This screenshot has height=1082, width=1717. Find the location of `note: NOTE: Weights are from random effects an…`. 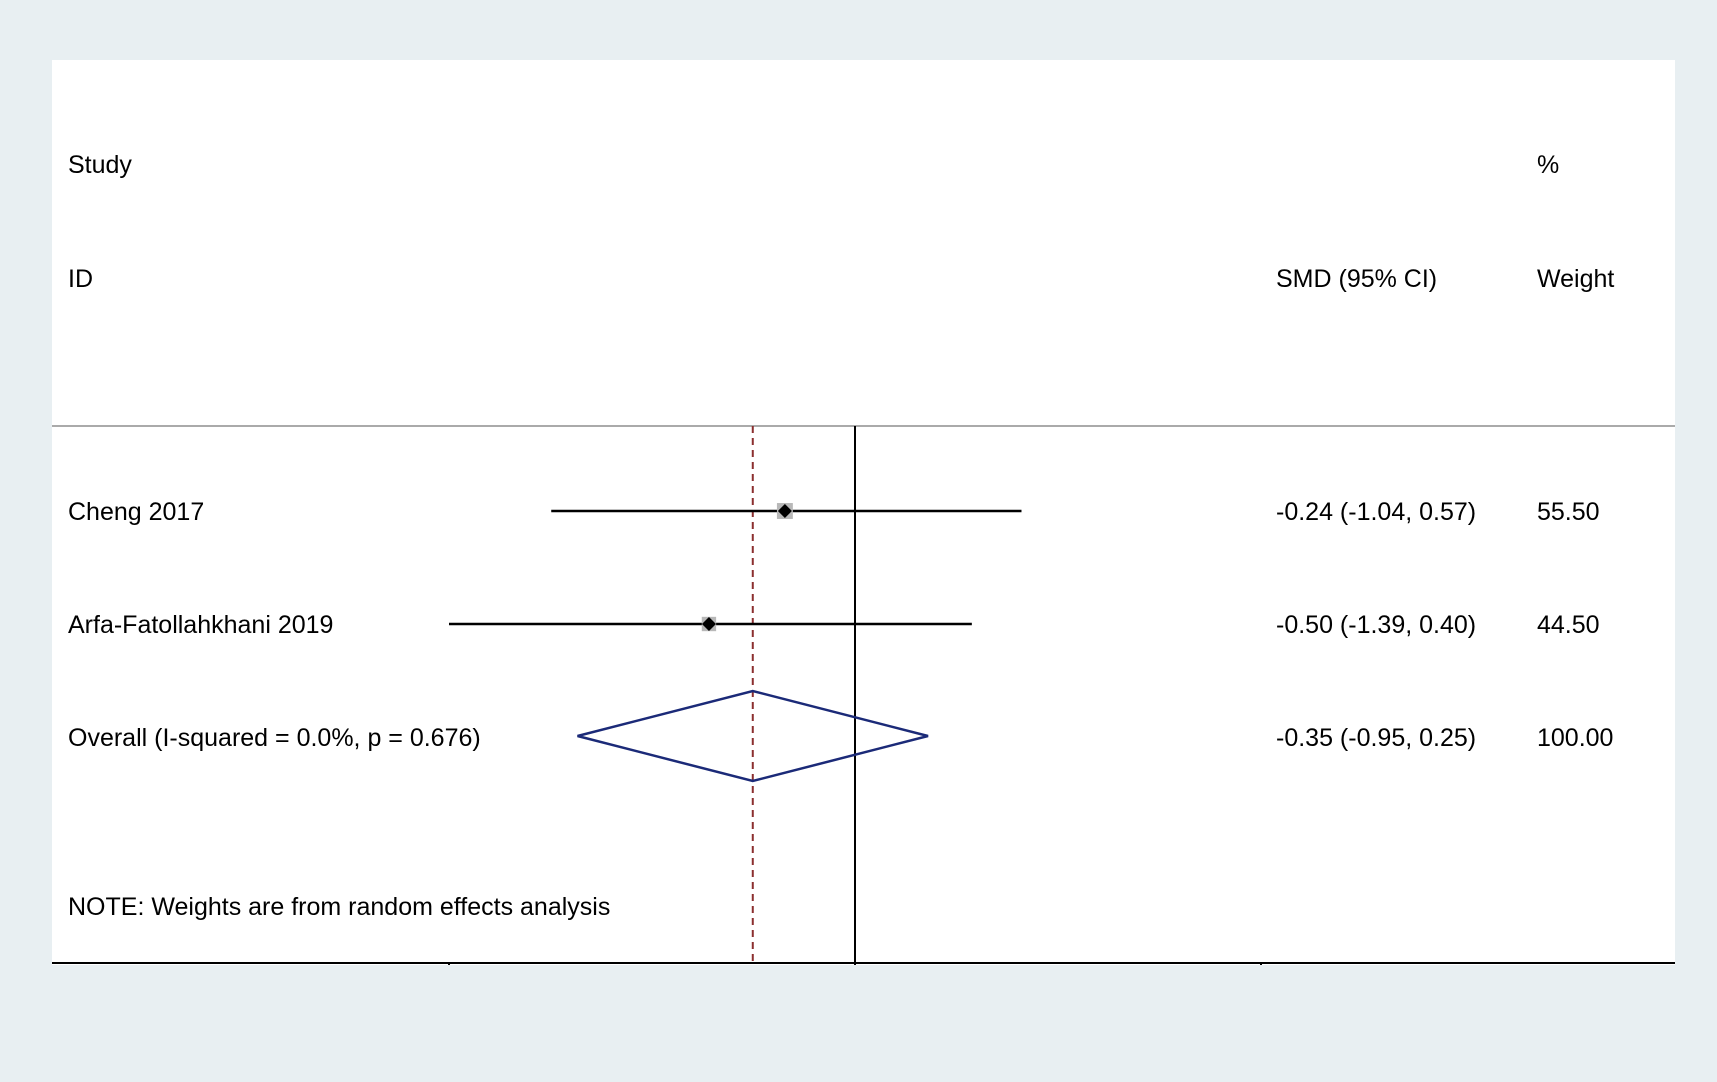

note: NOTE: Weights are from random effects an… is located at coordinates (339, 907).